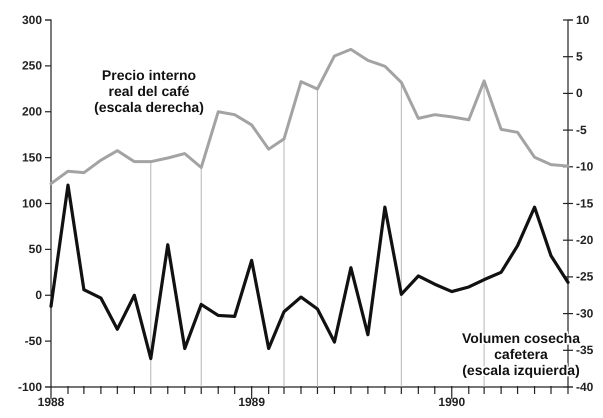 The width and height of the screenshot is (603, 418). Describe the element at coordinates (583, 19) in the screenshot. I see `y2-tick-label: 10` at that location.